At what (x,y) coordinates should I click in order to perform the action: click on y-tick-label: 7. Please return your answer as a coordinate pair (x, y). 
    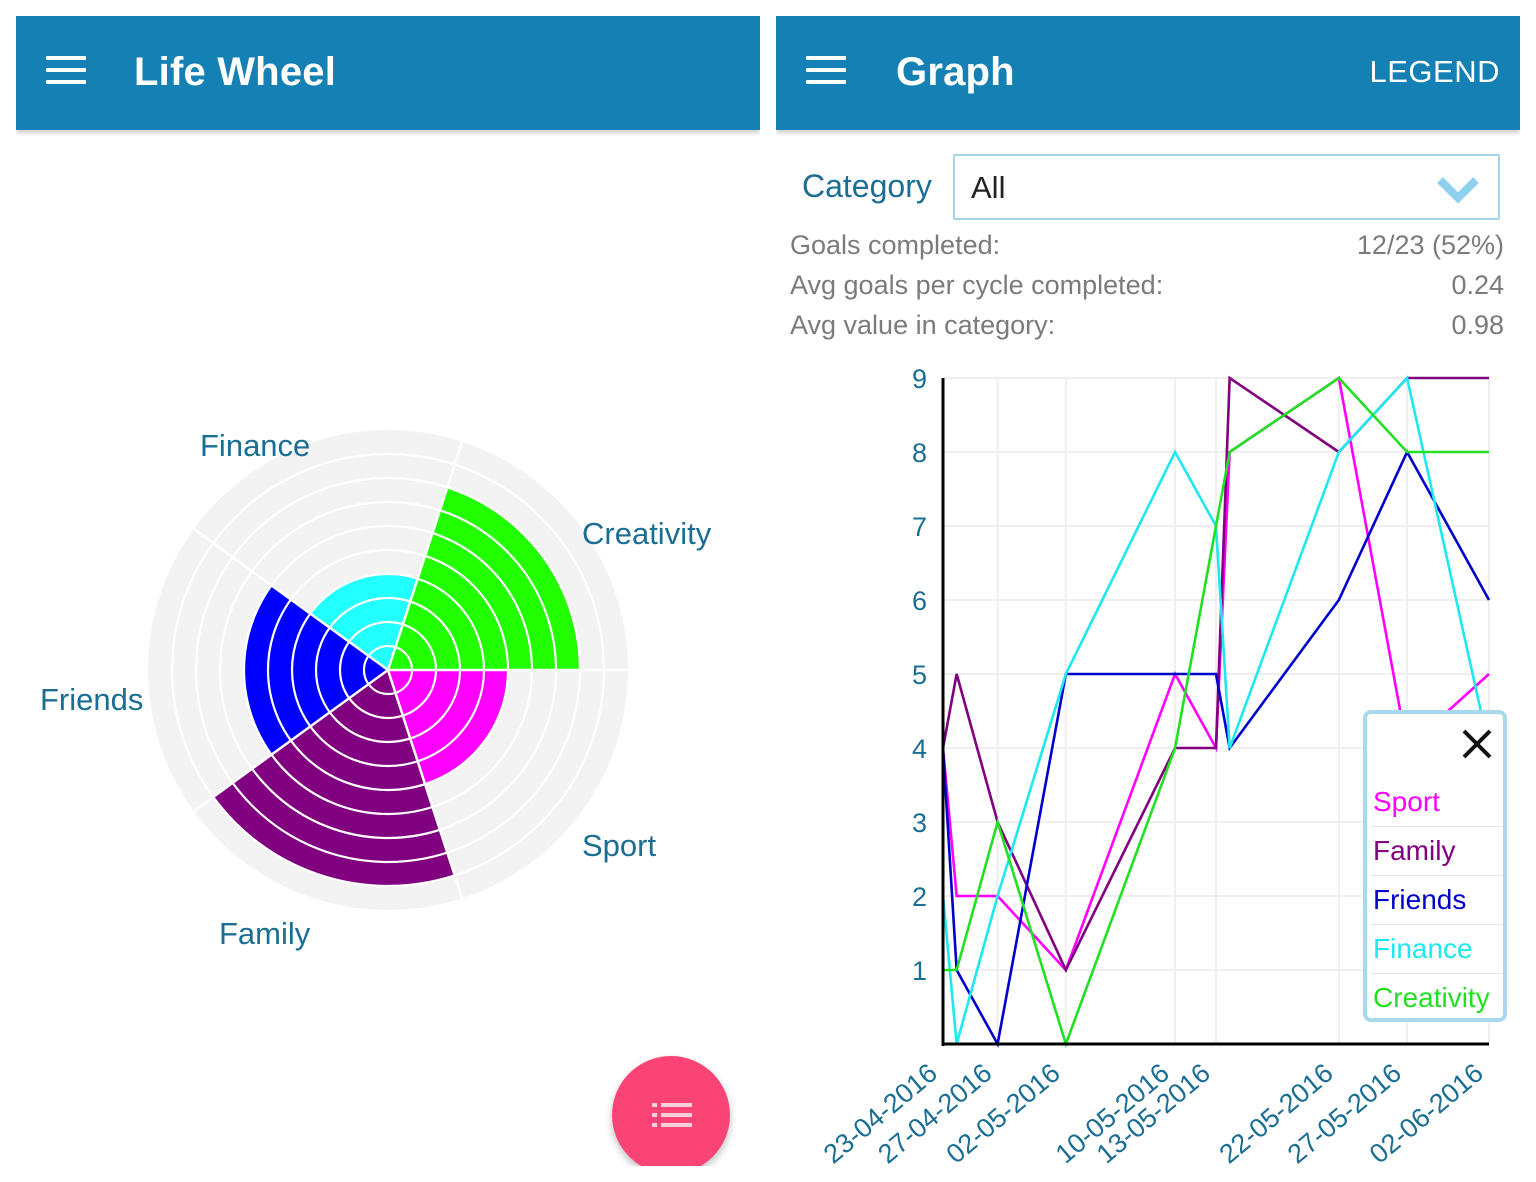
    Looking at the image, I should click on (919, 527).